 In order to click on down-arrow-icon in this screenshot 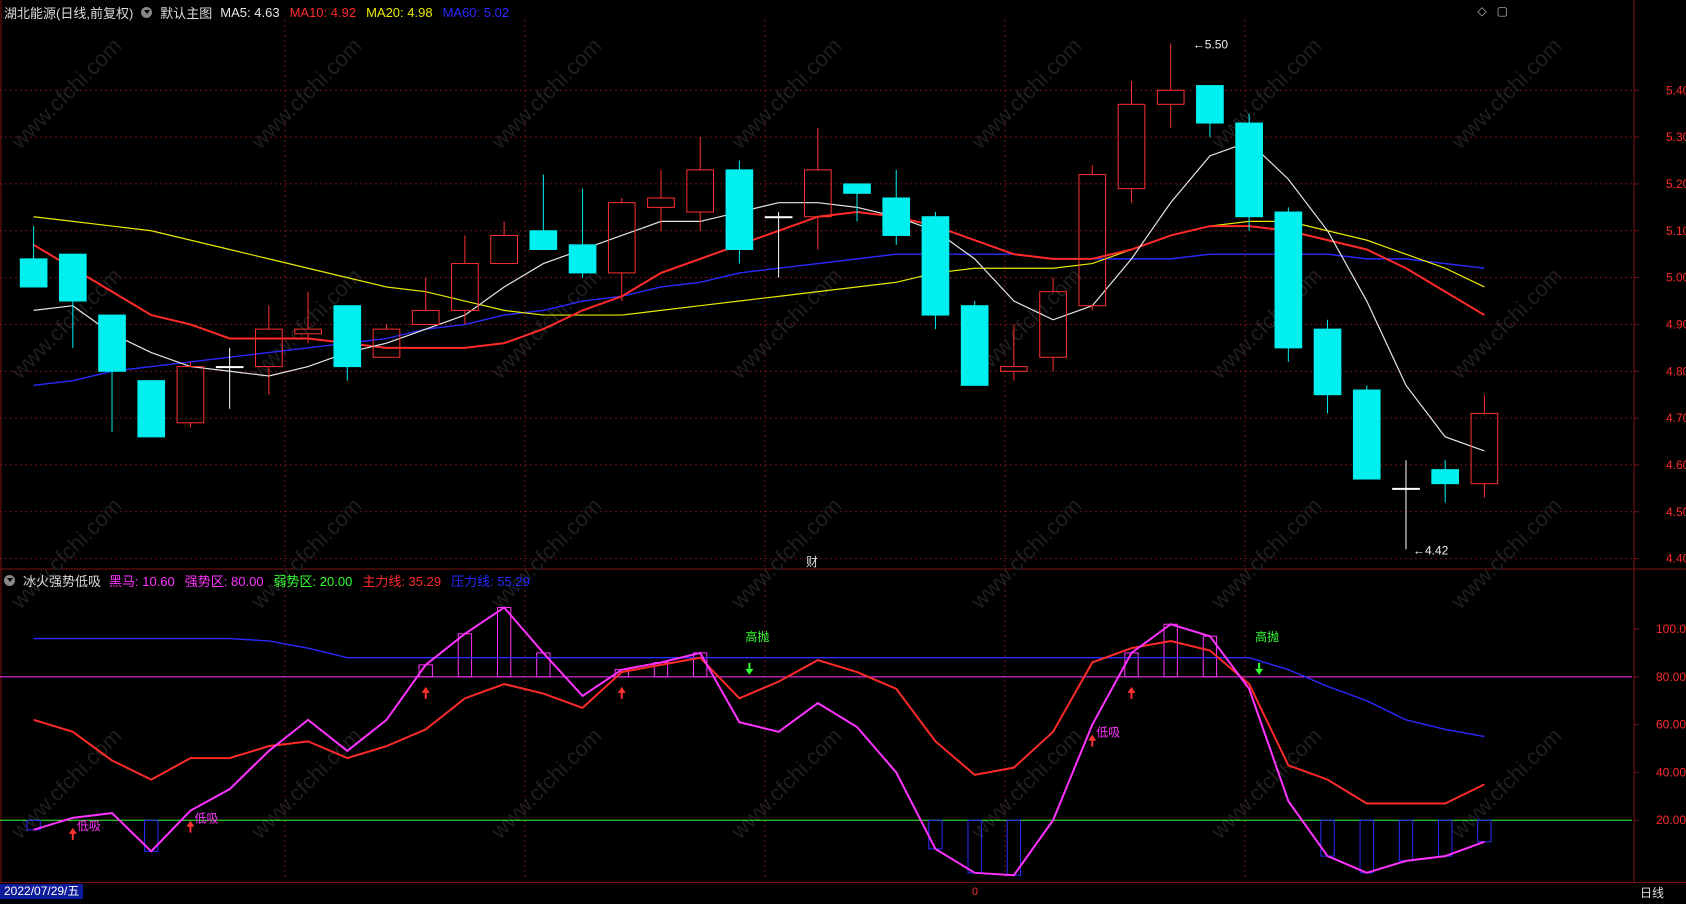, I will do `click(1259, 668)`.